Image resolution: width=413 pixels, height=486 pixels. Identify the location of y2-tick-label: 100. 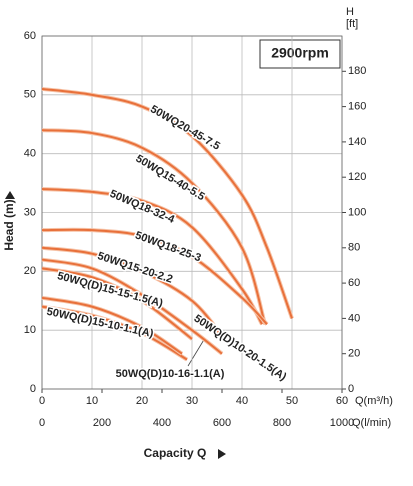
(357, 212).